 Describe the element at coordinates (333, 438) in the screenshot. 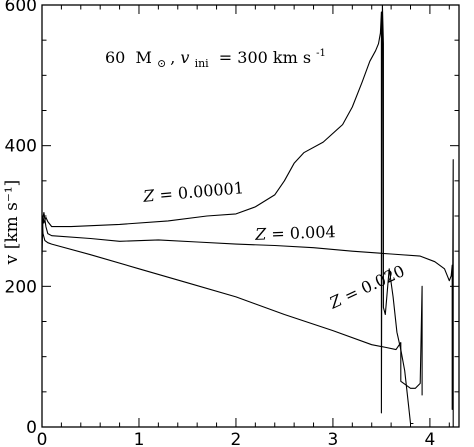

I see `x-tick-label: 3` at that location.